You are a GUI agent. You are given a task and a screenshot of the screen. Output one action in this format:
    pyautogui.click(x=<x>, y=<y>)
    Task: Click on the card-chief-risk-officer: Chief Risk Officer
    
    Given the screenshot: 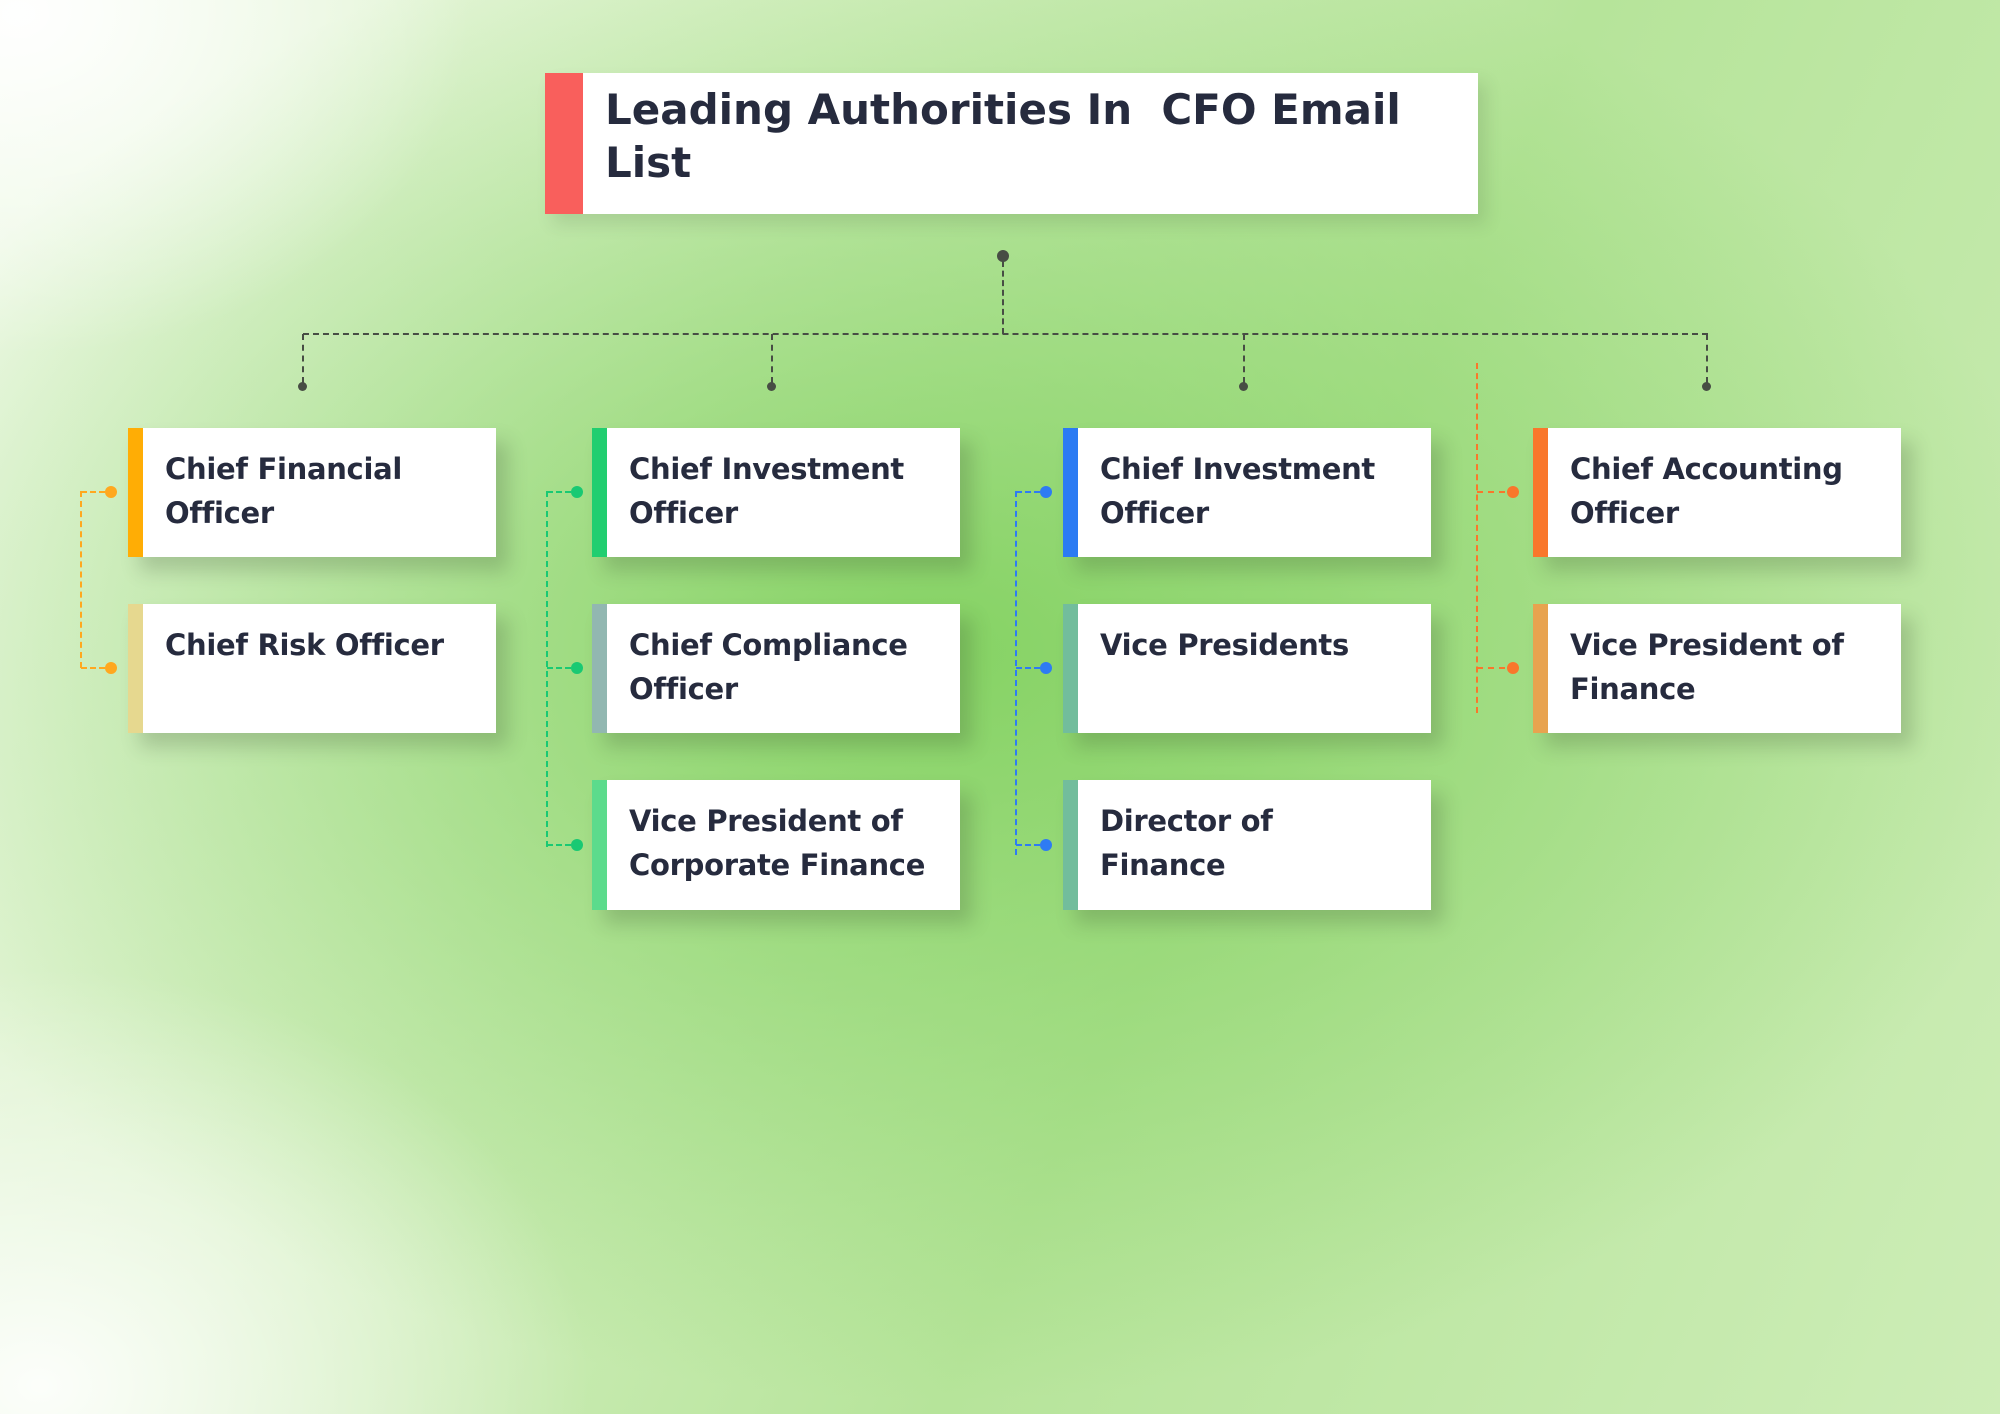 What is the action you would take?
    pyautogui.click(x=312, y=668)
    